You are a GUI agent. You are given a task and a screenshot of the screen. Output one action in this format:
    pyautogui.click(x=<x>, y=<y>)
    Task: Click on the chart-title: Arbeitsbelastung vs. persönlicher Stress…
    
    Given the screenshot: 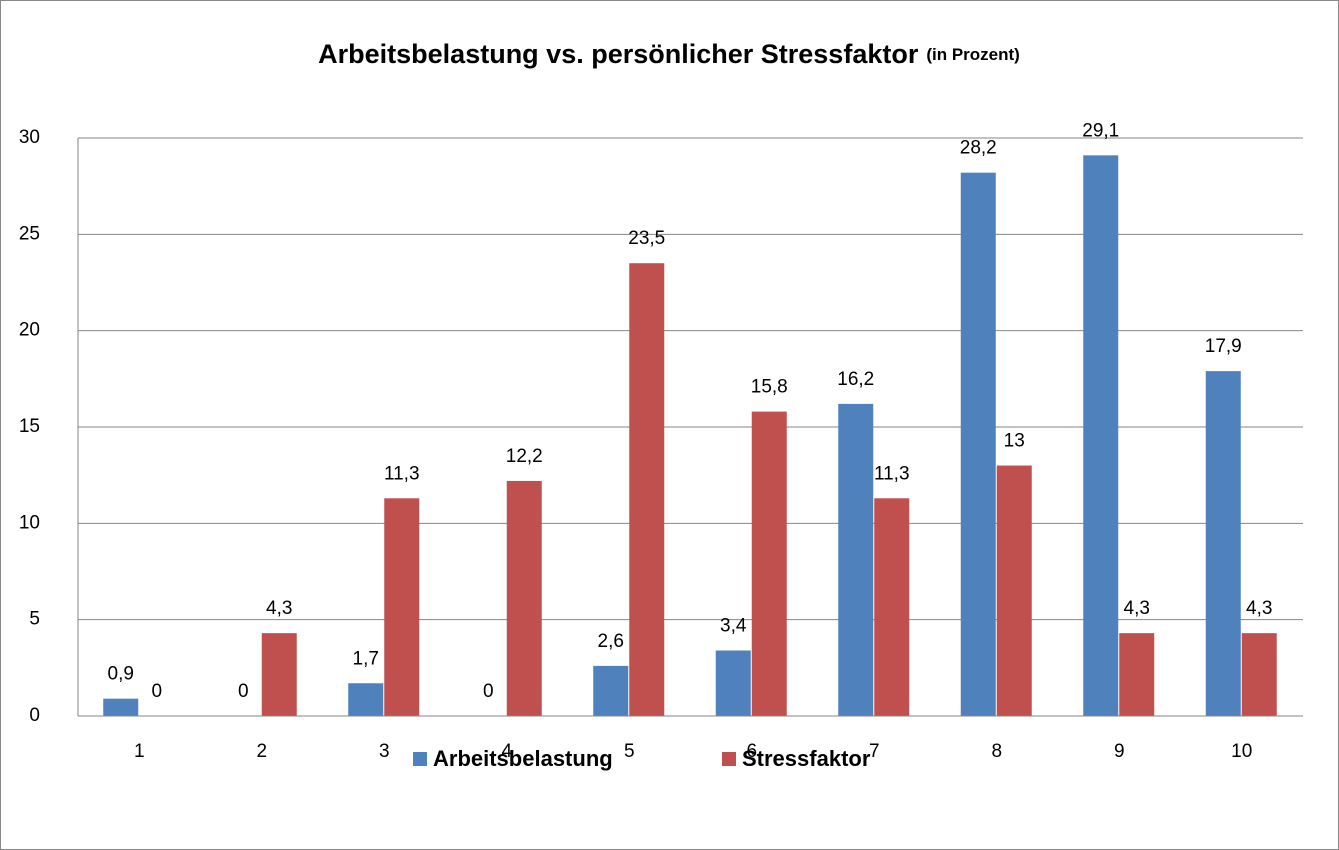 What is the action you would take?
    pyautogui.click(x=669, y=54)
    